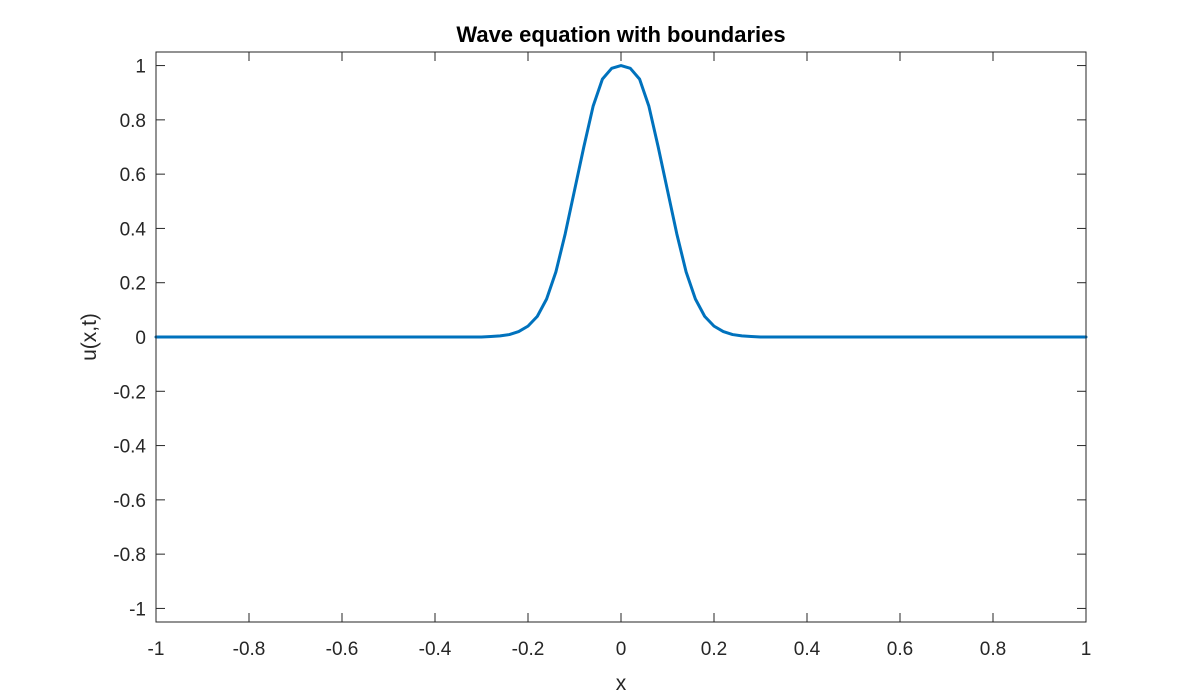  Describe the element at coordinates (133, 229) in the screenshot. I see `y-tick-label: 0.4` at that location.